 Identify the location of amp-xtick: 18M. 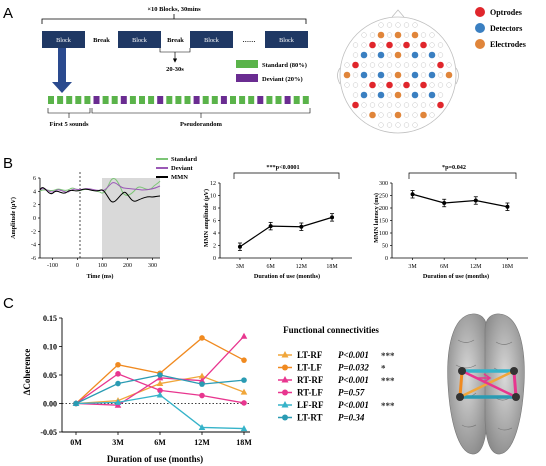
(332, 267).